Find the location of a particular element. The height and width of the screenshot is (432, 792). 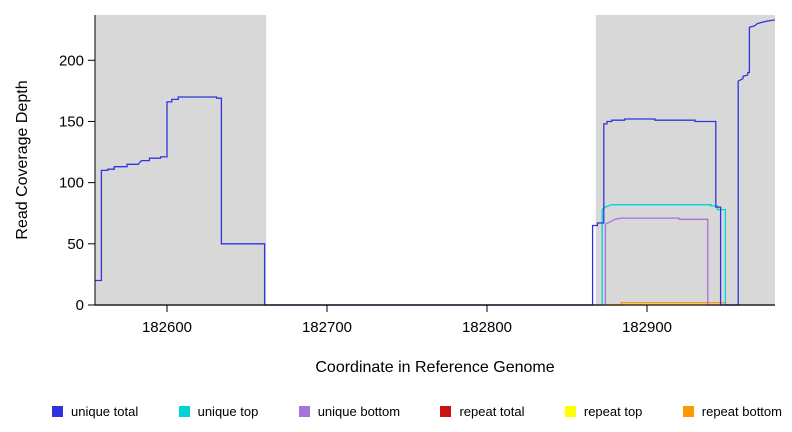

legend-label-unique-bottom: unique bottom is located at coordinates (359, 411).